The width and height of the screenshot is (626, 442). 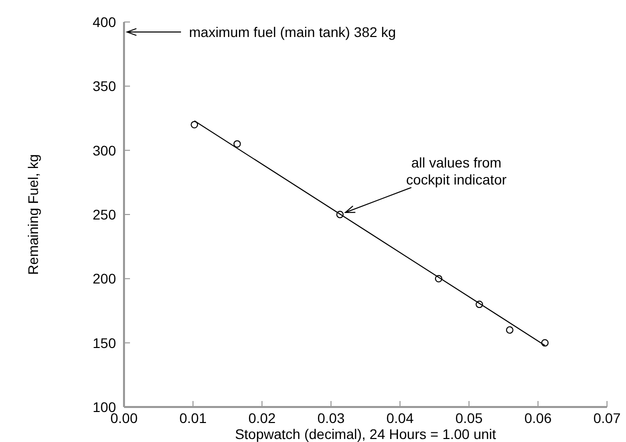 What do you see at coordinates (262, 418) in the screenshot?
I see `x-tick-label: 0.02` at bounding box center [262, 418].